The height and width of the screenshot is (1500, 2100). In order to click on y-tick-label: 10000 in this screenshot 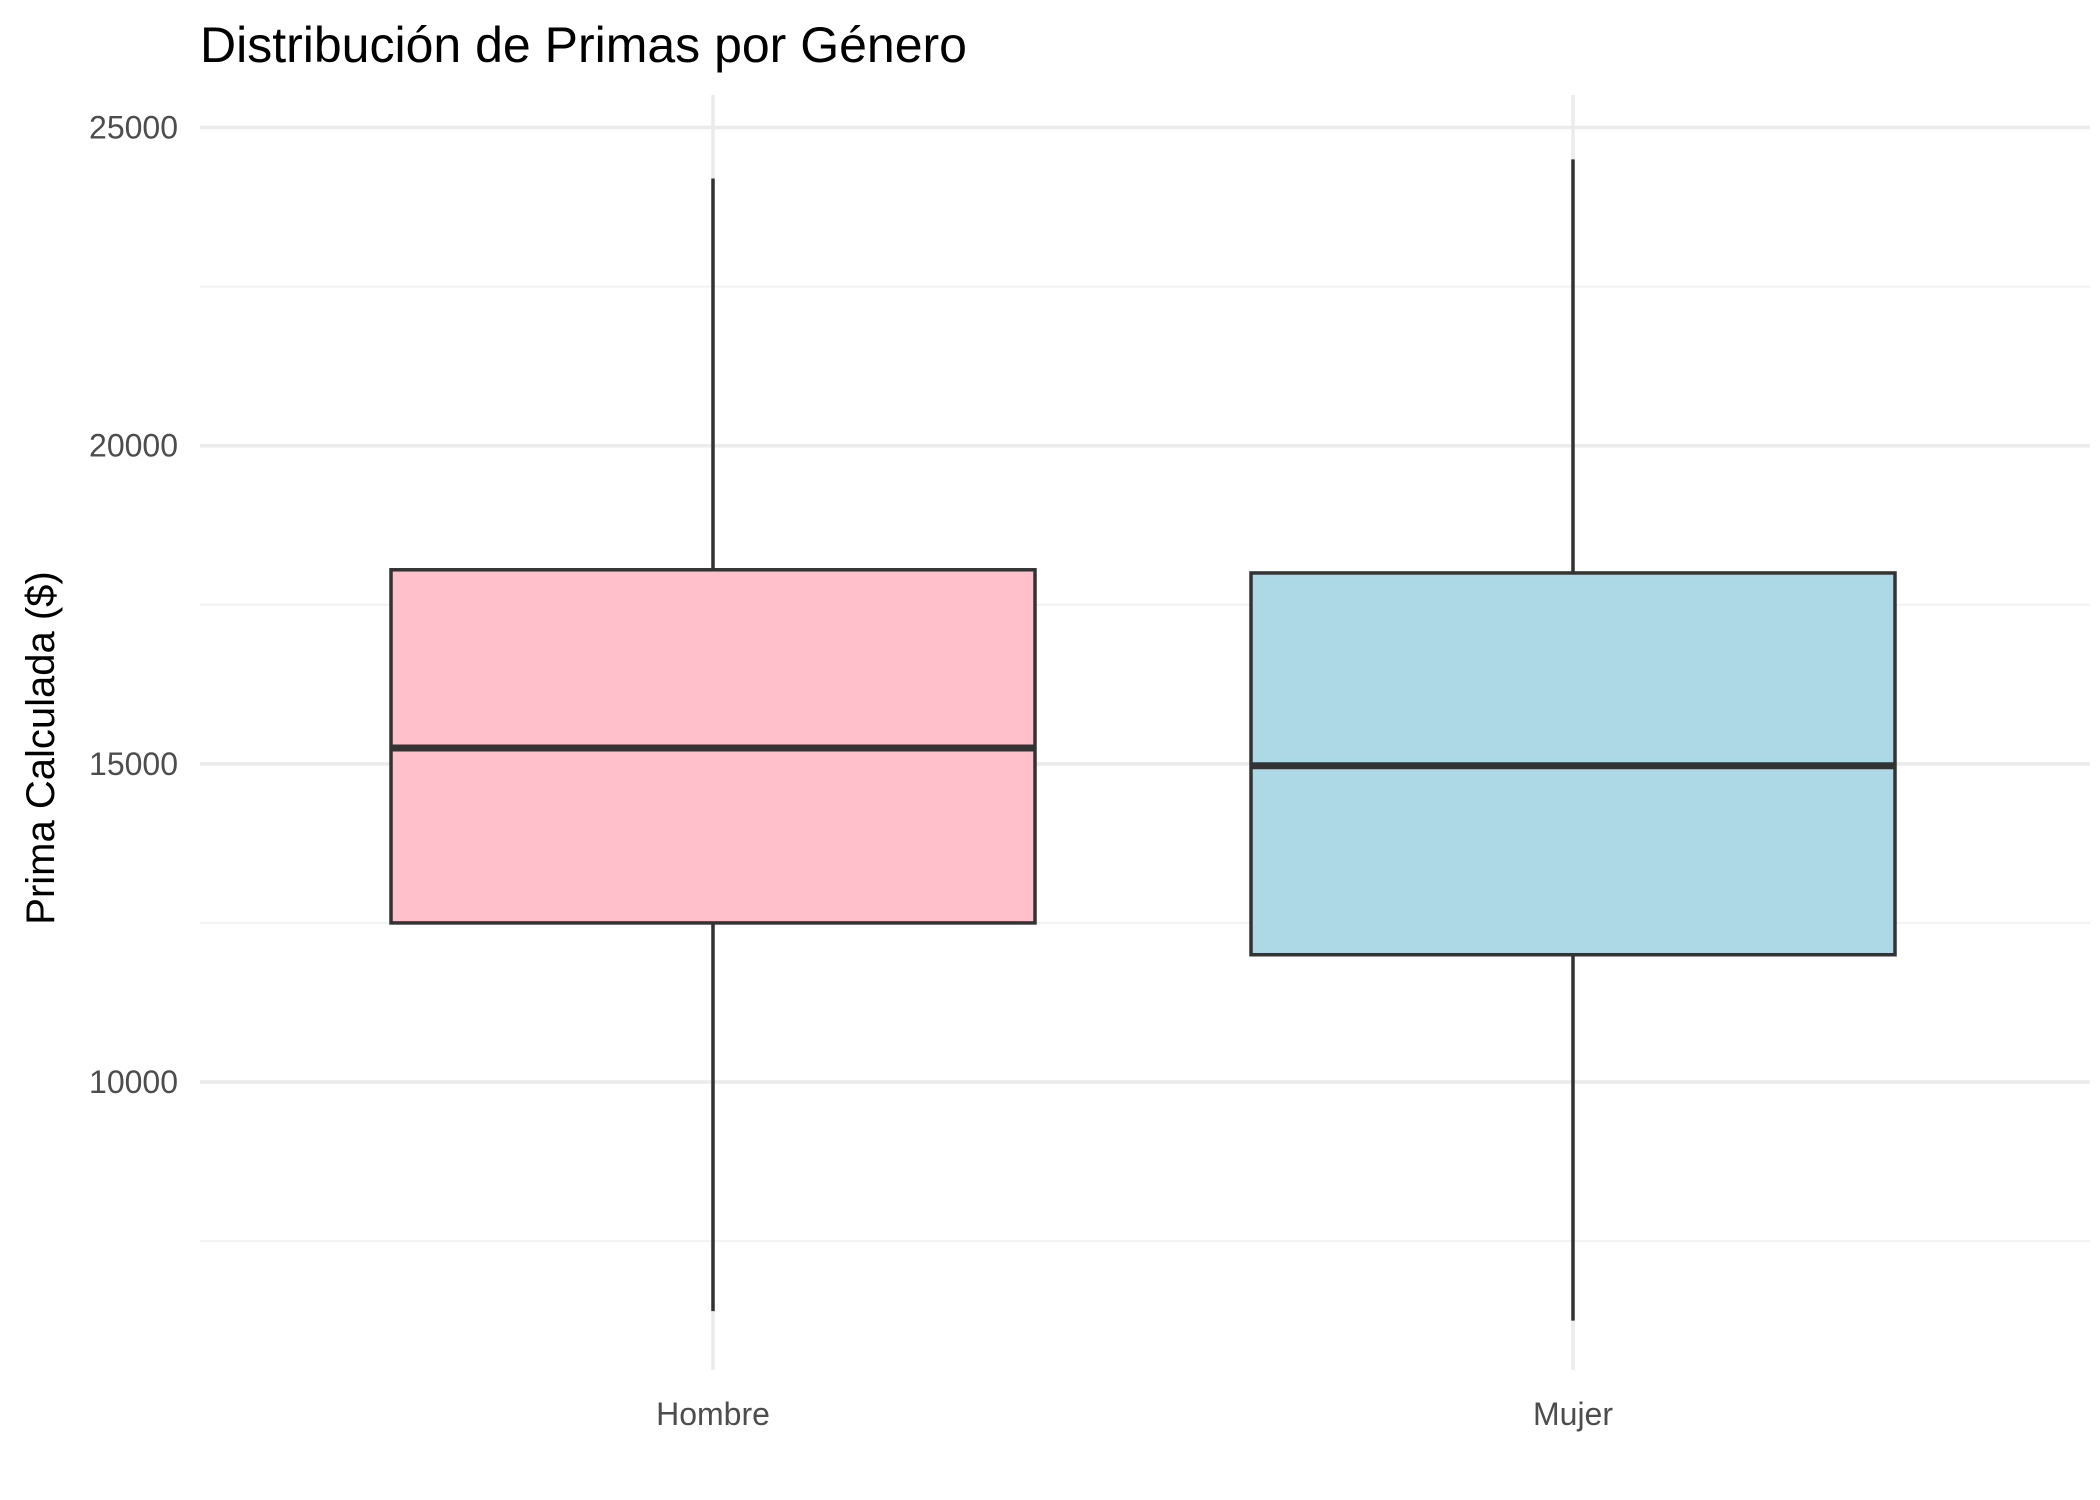, I will do `click(133, 1082)`.